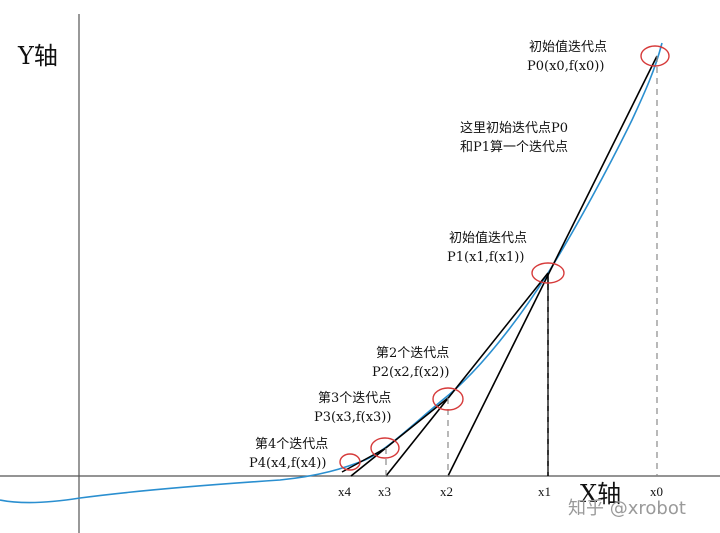 The width and height of the screenshot is (720, 533). What do you see at coordinates (568, 47) in the screenshot?
I see `p0-title: 初始值迭代点` at bounding box center [568, 47].